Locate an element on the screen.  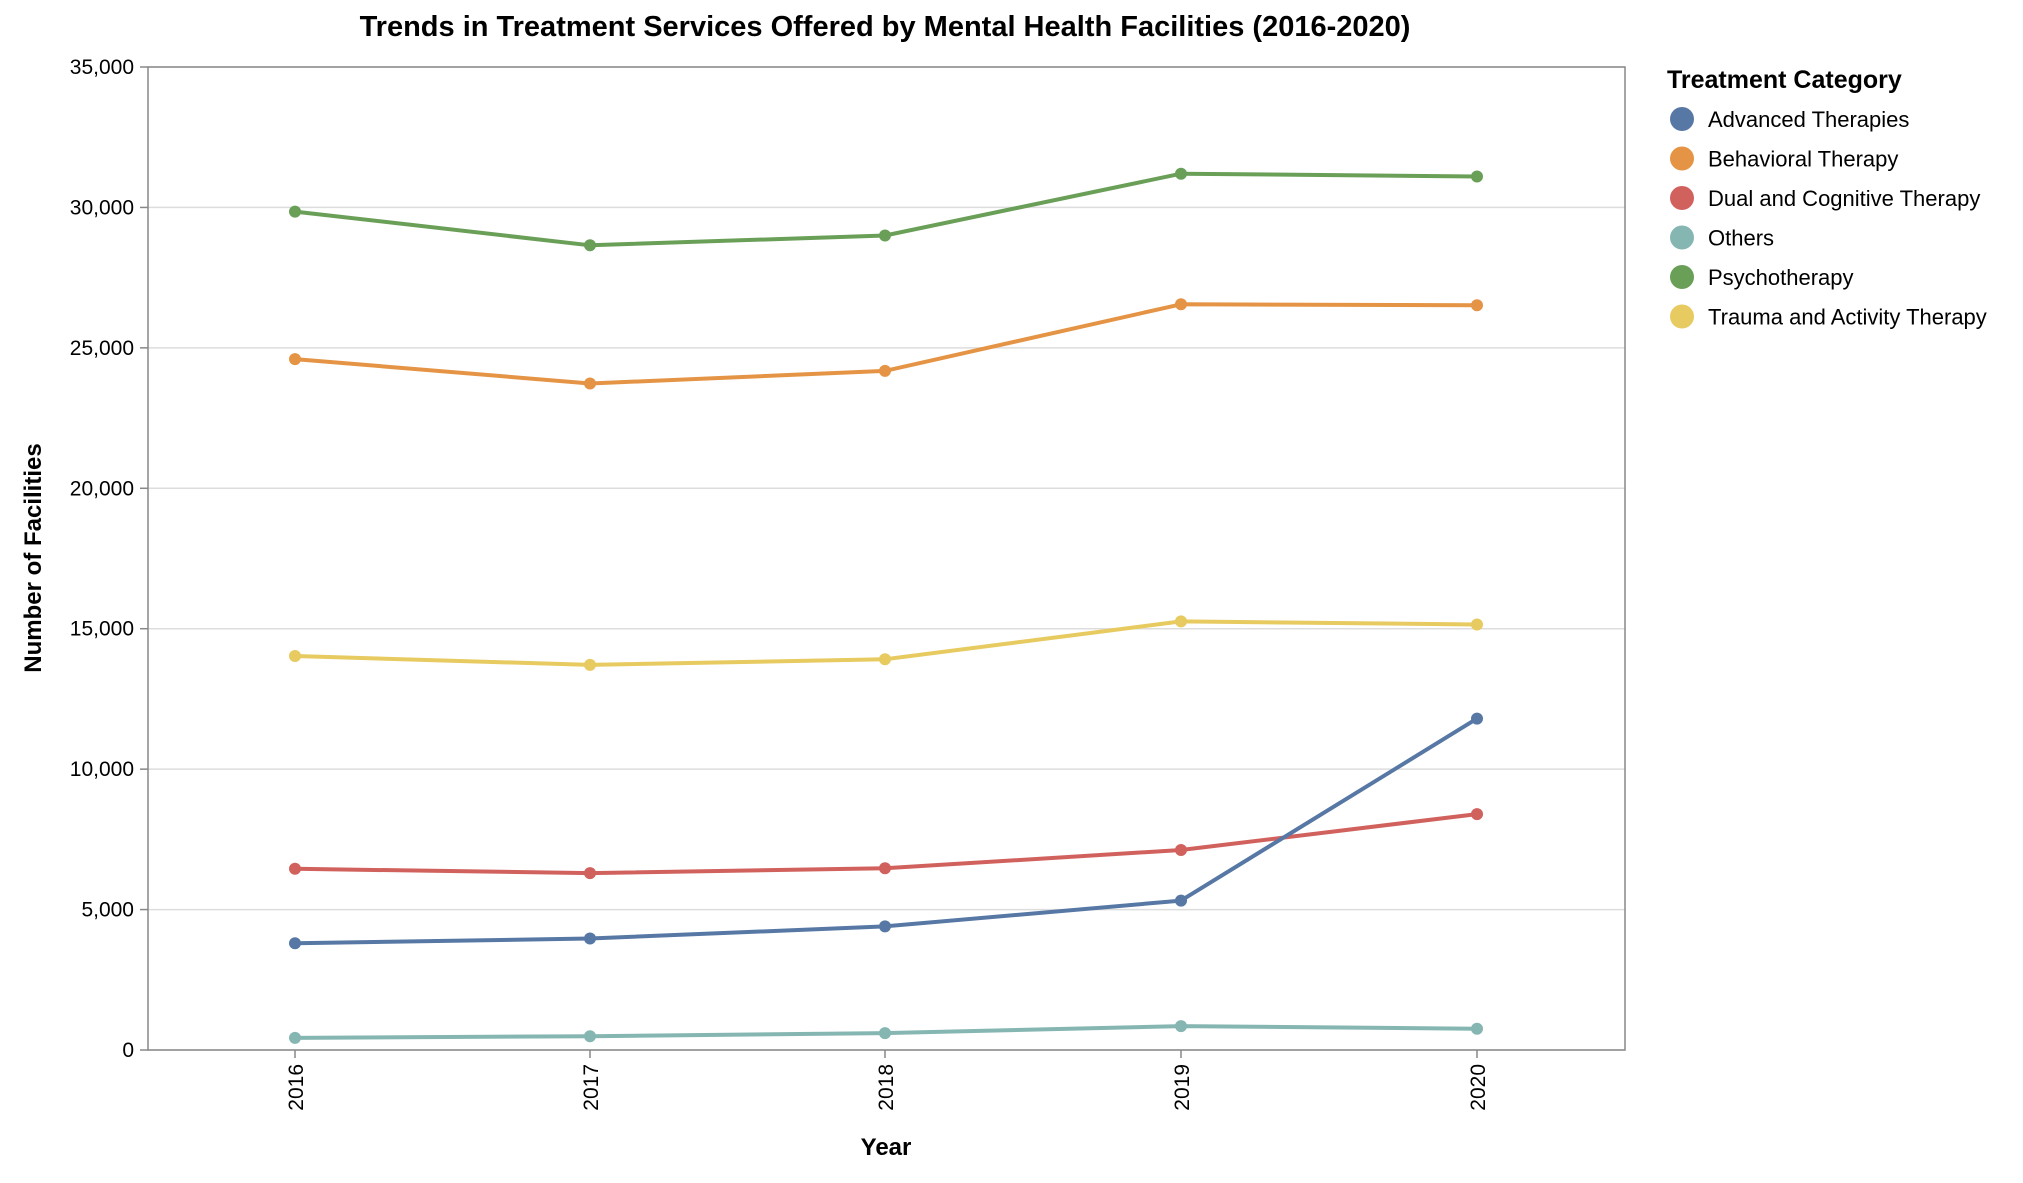
legend-label: Trauma and Activity Therapy is located at coordinates (1847, 317).